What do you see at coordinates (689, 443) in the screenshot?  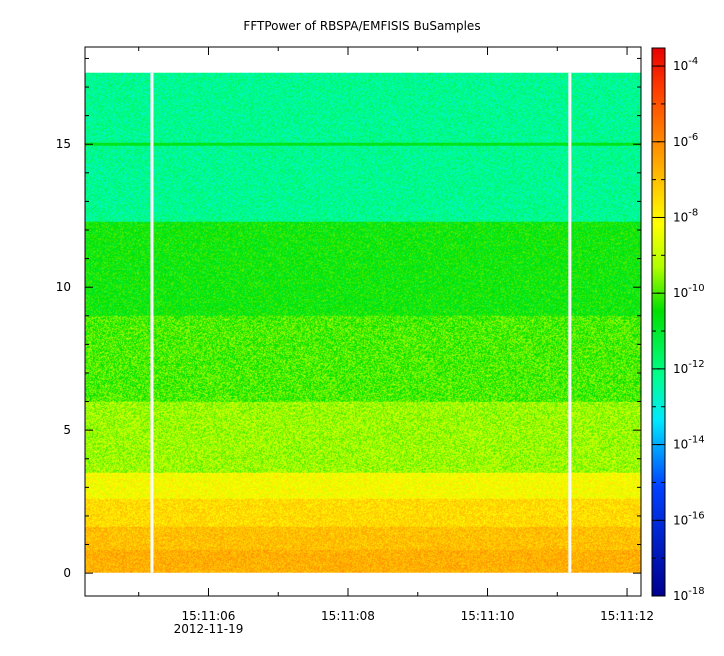 I see `colorbar-tick-label: 10⁻¹⁴` at bounding box center [689, 443].